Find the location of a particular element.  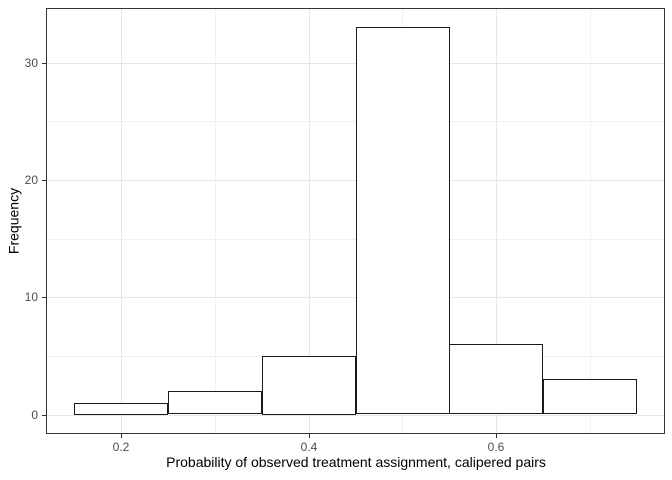

x-tick-label: 0.2 is located at coordinates (121, 447).